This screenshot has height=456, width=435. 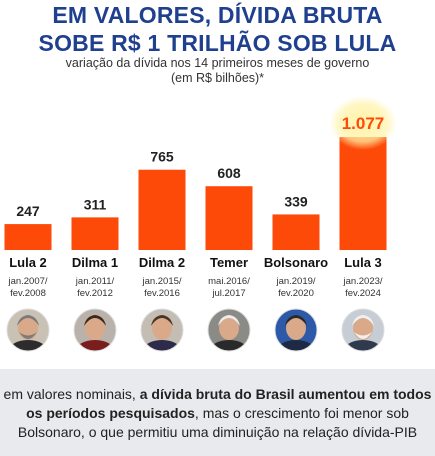 I want to click on value-label-1: 311, so click(x=95, y=204).